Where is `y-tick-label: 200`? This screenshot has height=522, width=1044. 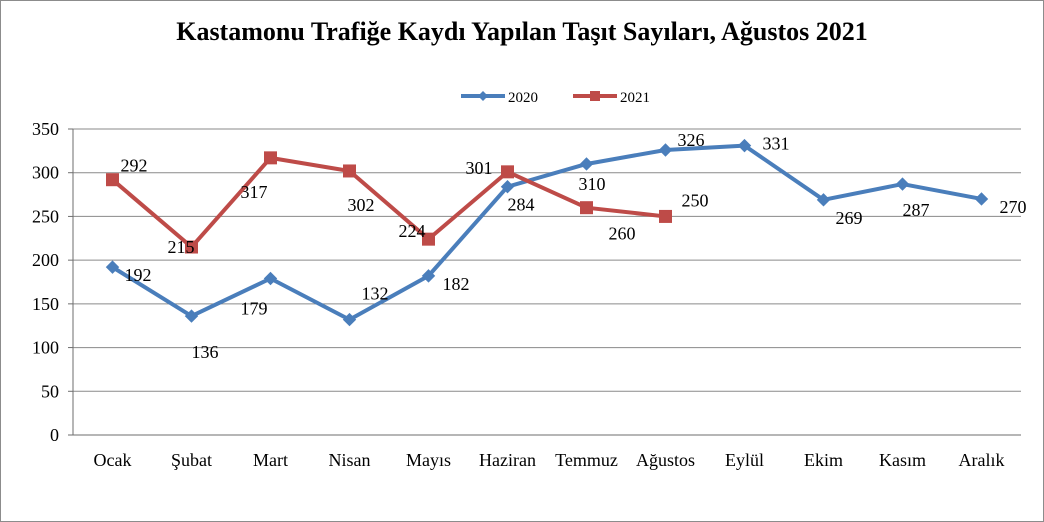
y-tick-label: 200 is located at coordinates (45, 260).